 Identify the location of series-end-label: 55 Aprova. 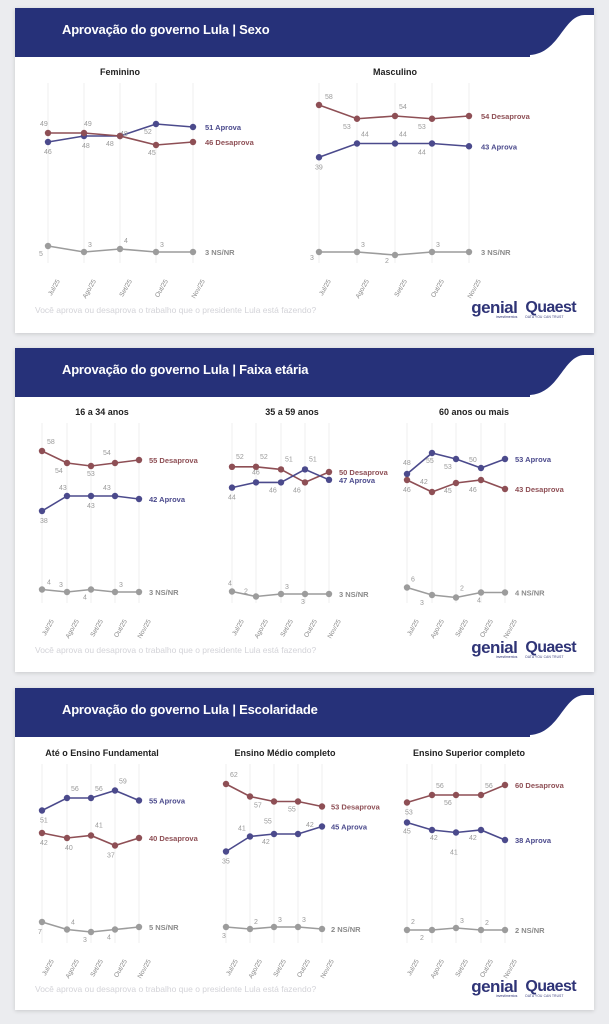
(167, 801).